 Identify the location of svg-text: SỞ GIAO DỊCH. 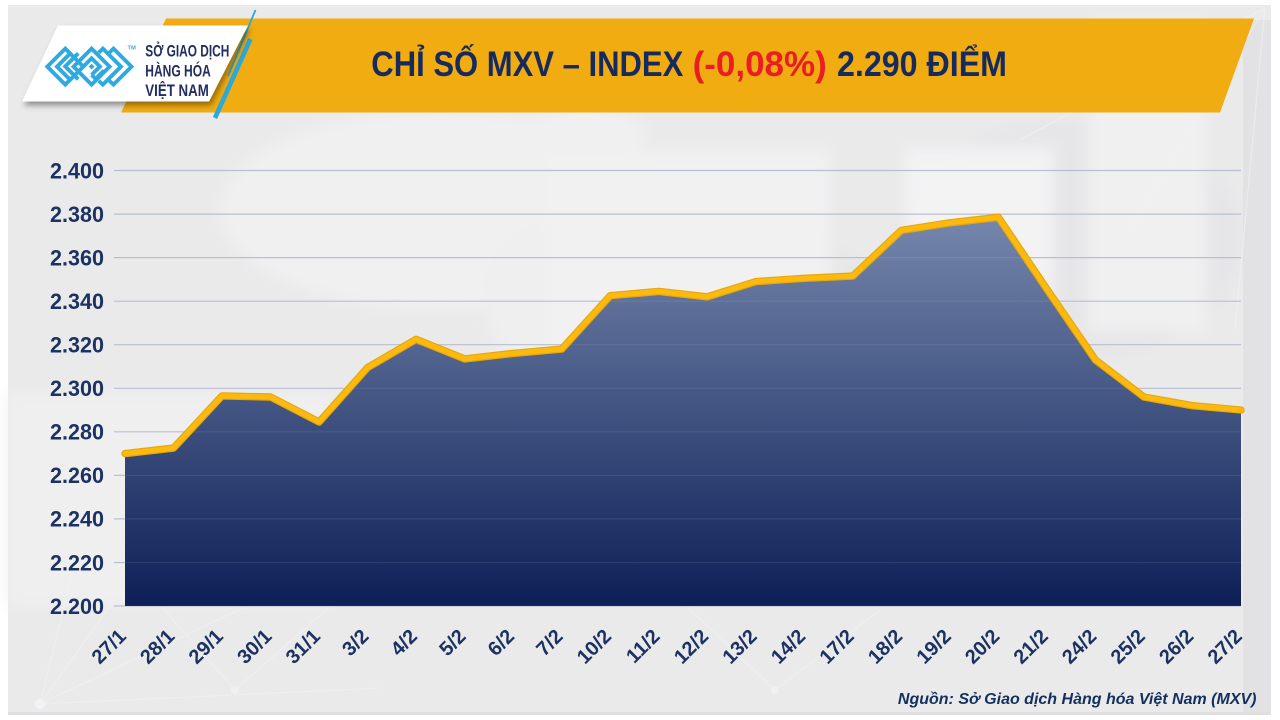
(187, 50).